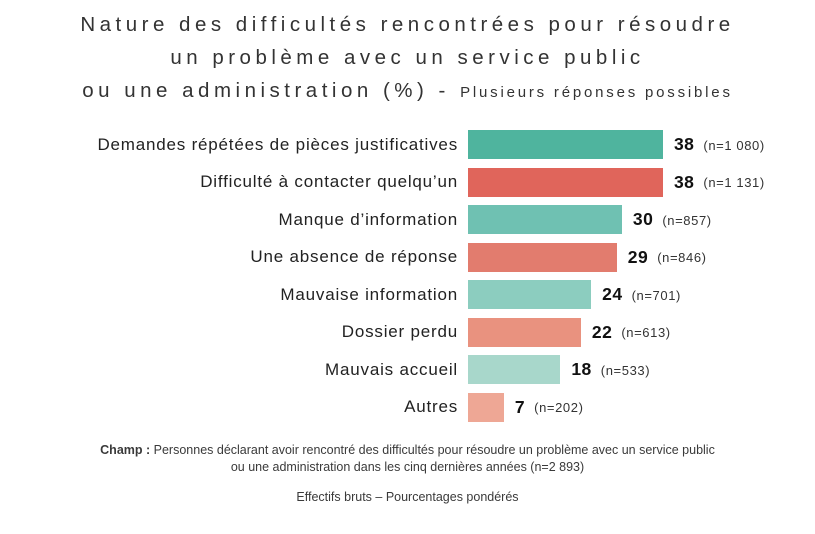  What do you see at coordinates (643, 219) in the screenshot?
I see `value-label: 30` at bounding box center [643, 219].